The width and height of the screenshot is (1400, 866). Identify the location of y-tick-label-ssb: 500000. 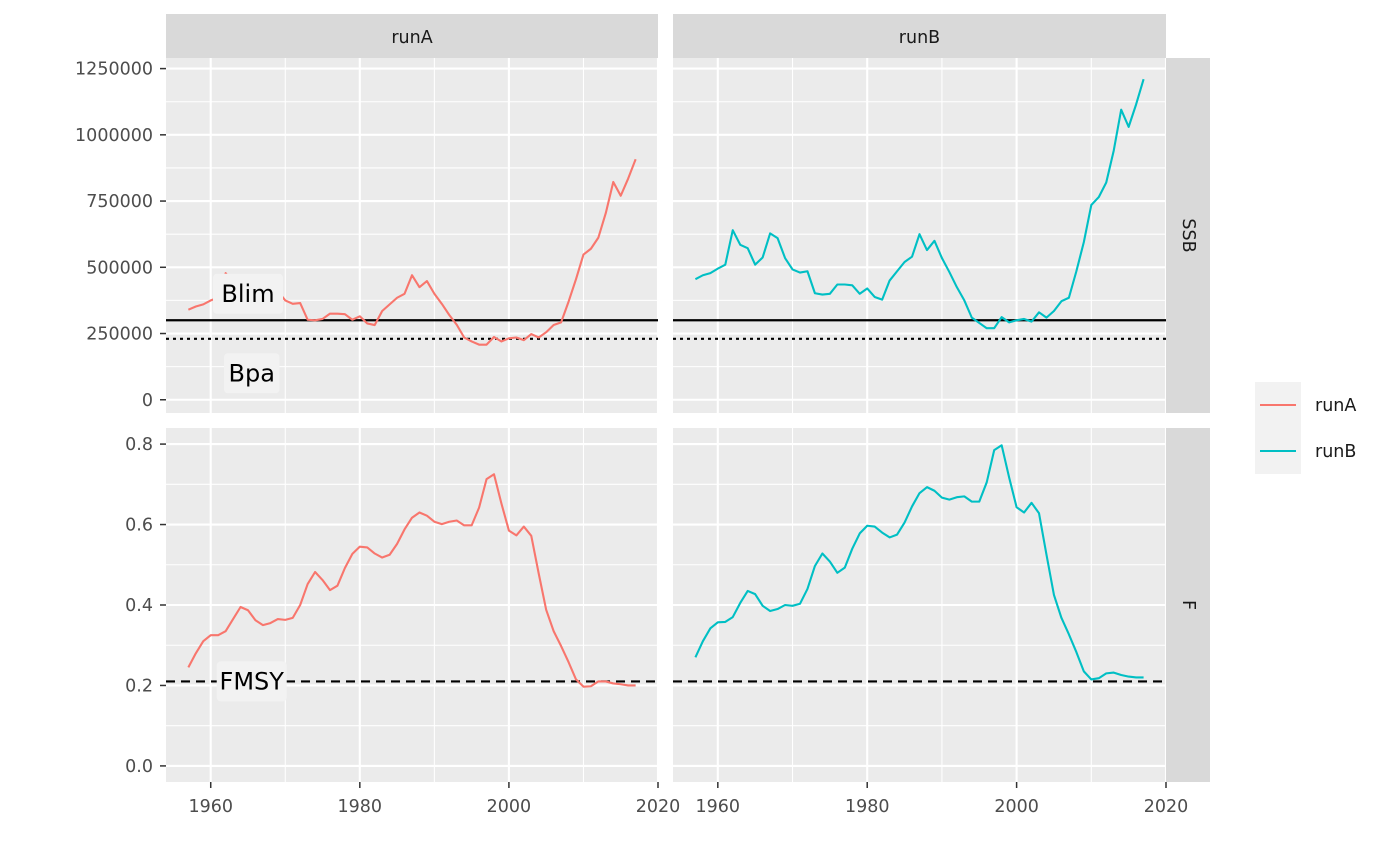
(119, 268).